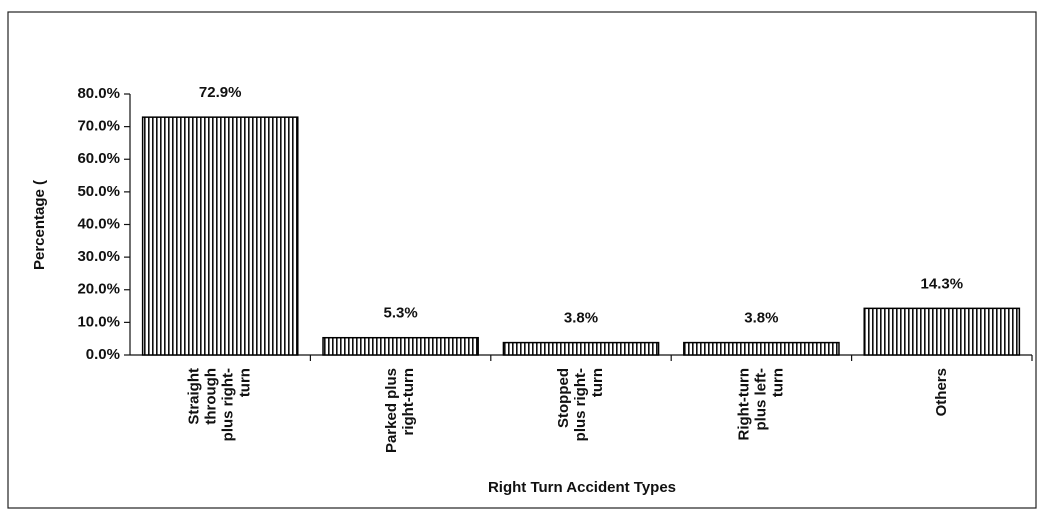 The image size is (1044, 513). I want to click on y-tick-label: 40.0%, so click(98, 223).